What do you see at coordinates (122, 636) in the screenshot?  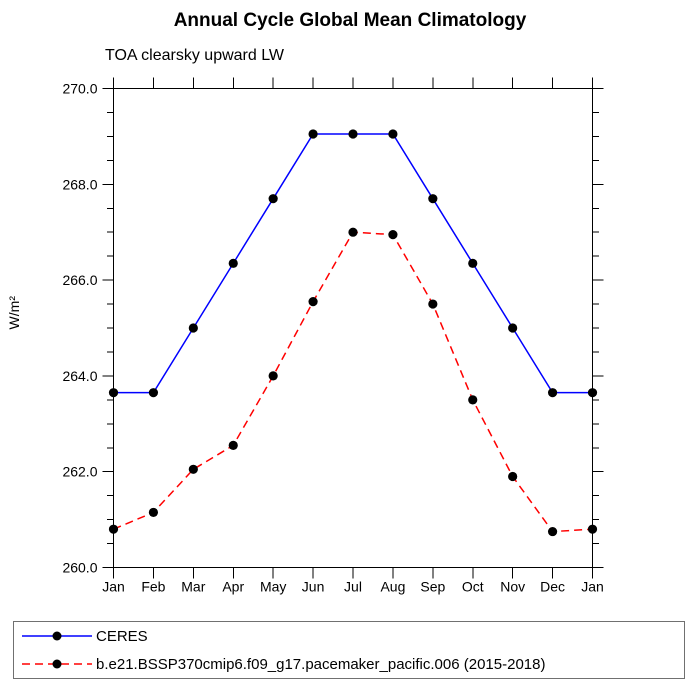 I see `legend-label-ceres: CERES` at bounding box center [122, 636].